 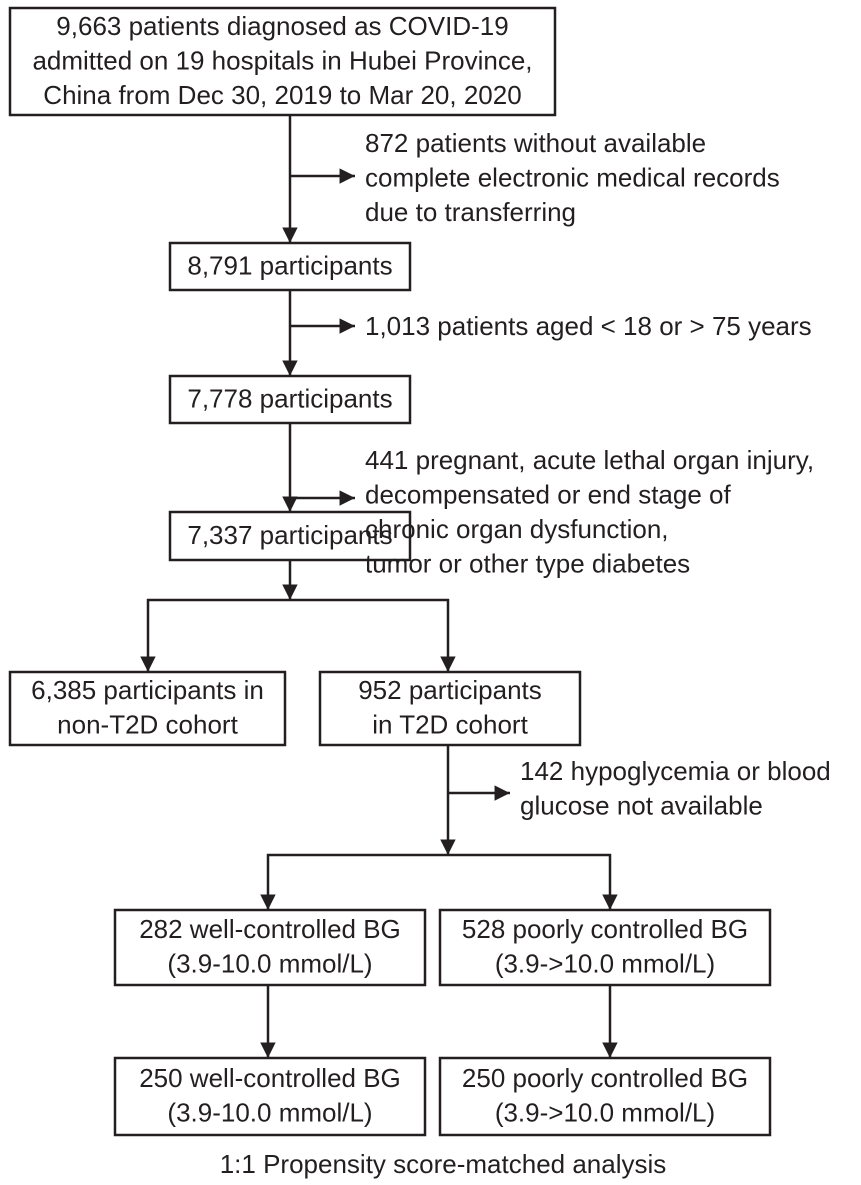 I want to click on exclusion-text: 441 pregnant, acute lethal organ injury,, so click(x=589, y=460).